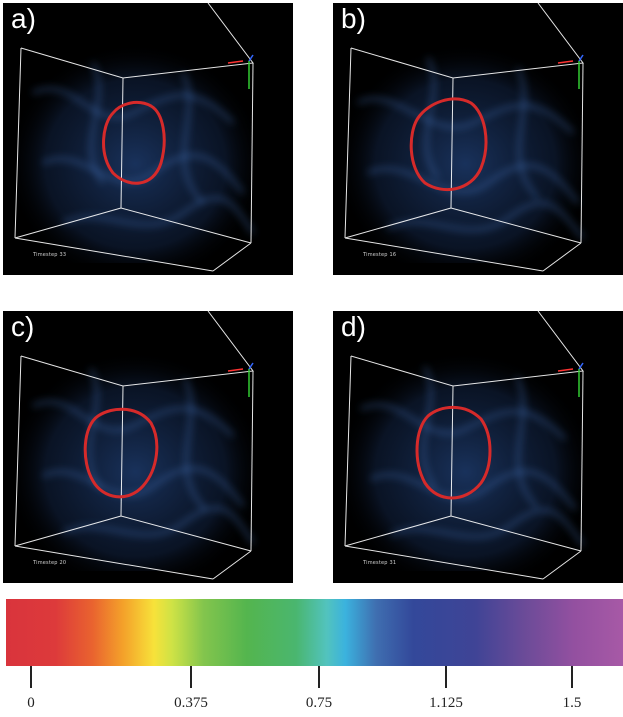 Image resolution: width=623 pixels, height=717 pixels. I want to click on timestep-label: Timestep 31, so click(380, 563).